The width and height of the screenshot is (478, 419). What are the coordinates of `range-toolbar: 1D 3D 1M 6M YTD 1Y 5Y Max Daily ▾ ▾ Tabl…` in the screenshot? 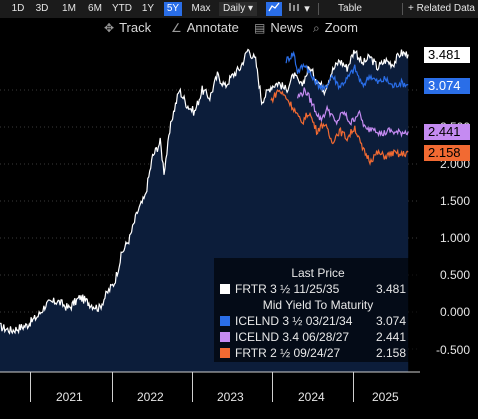 It's located at (239, 9).